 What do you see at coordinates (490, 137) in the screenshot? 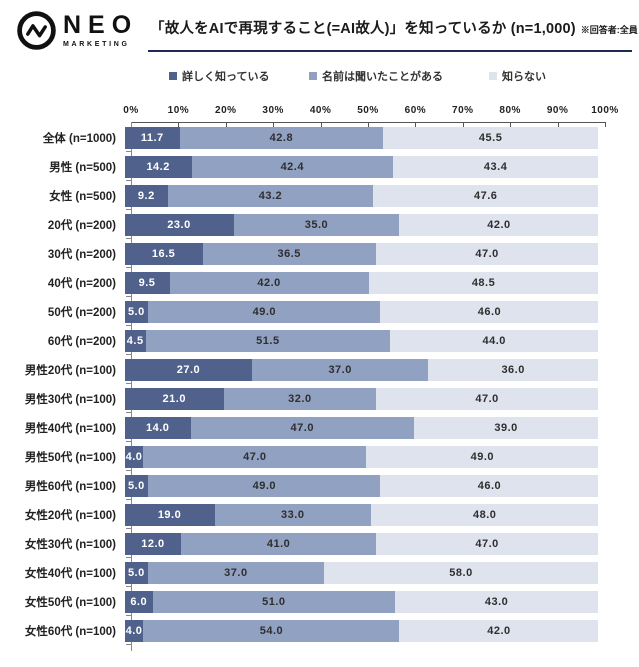
I see `bar-segment-dont-know: 45.5` at bounding box center [490, 137].